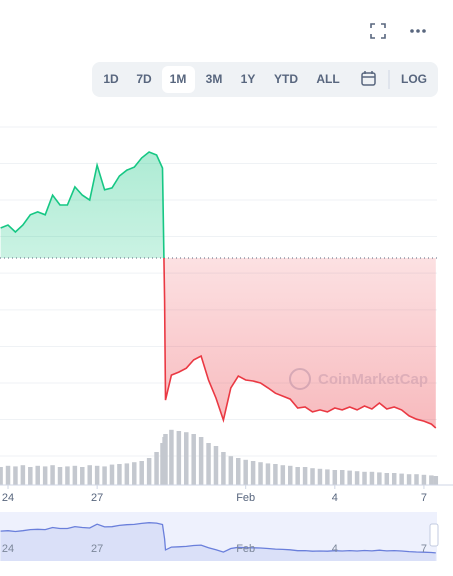  What do you see at coordinates (327, 79) in the screenshot?
I see `range-button: ALL` at bounding box center [327, 79].